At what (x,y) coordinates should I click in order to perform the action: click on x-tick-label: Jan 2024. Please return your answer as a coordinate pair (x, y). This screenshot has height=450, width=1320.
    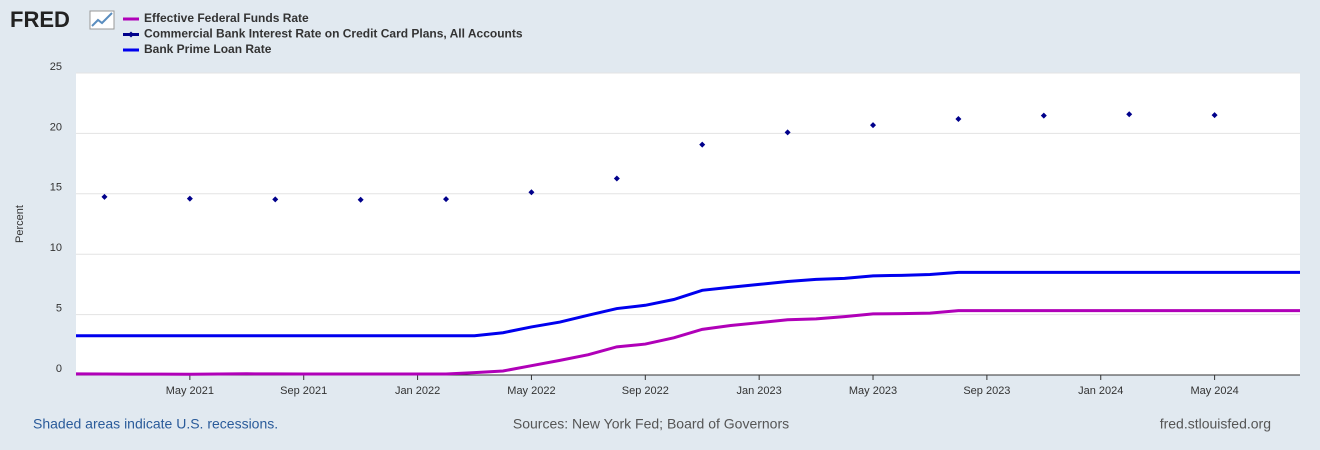
    Looking at the image, I should click on (1100, 391).